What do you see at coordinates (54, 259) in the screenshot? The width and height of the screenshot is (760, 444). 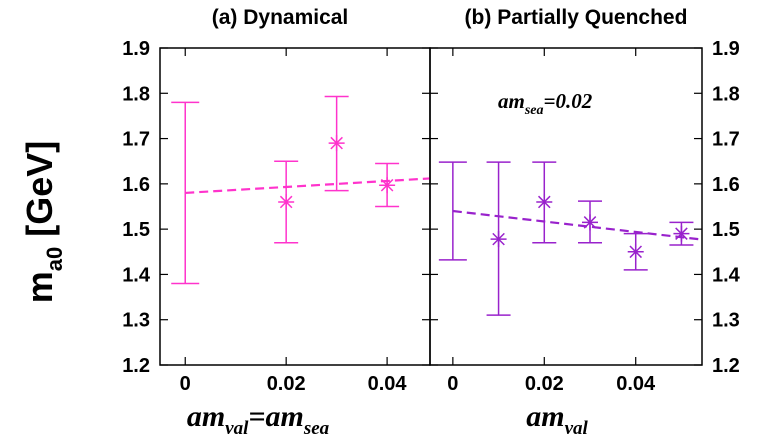 I see `y-axis-label-sub: a0` at bounding box center [54, 259].